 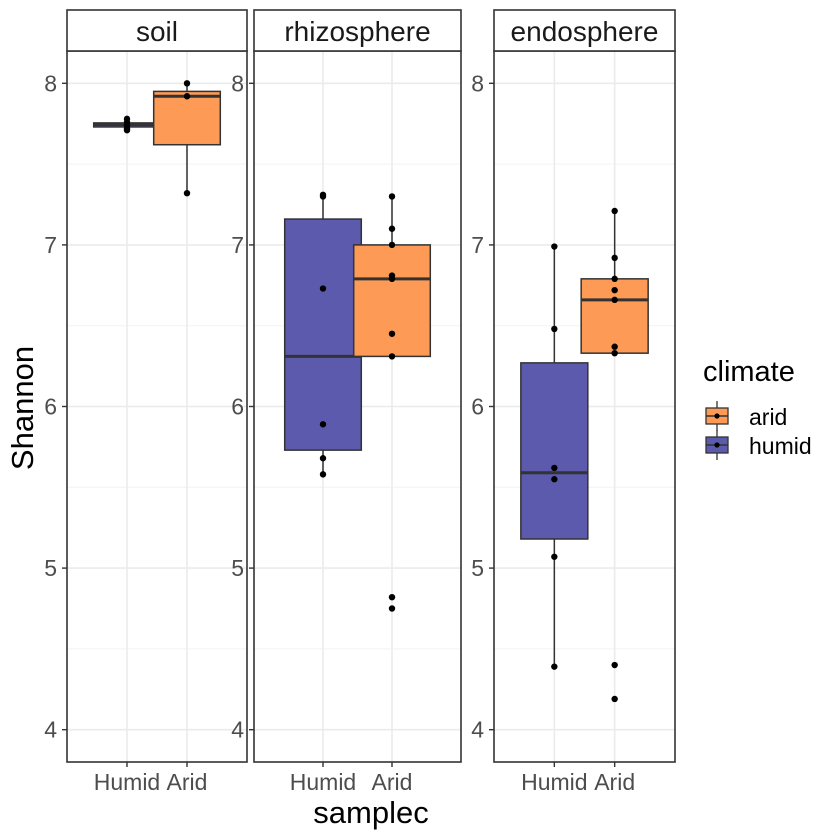 I want to click on legend-item-arid: arid, so click(x=746, y=416).